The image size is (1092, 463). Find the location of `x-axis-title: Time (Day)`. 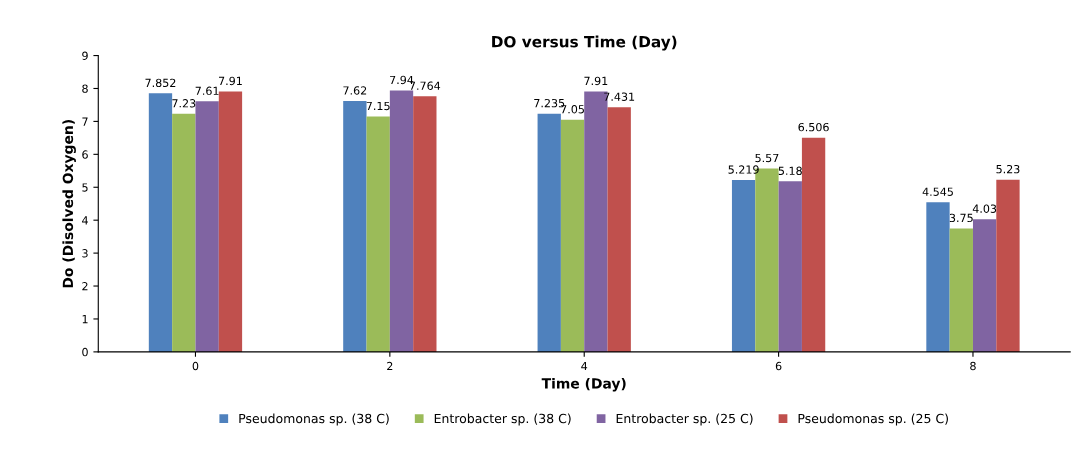

x-axis-title: Time (Day) is located at coordinates (583, 384).